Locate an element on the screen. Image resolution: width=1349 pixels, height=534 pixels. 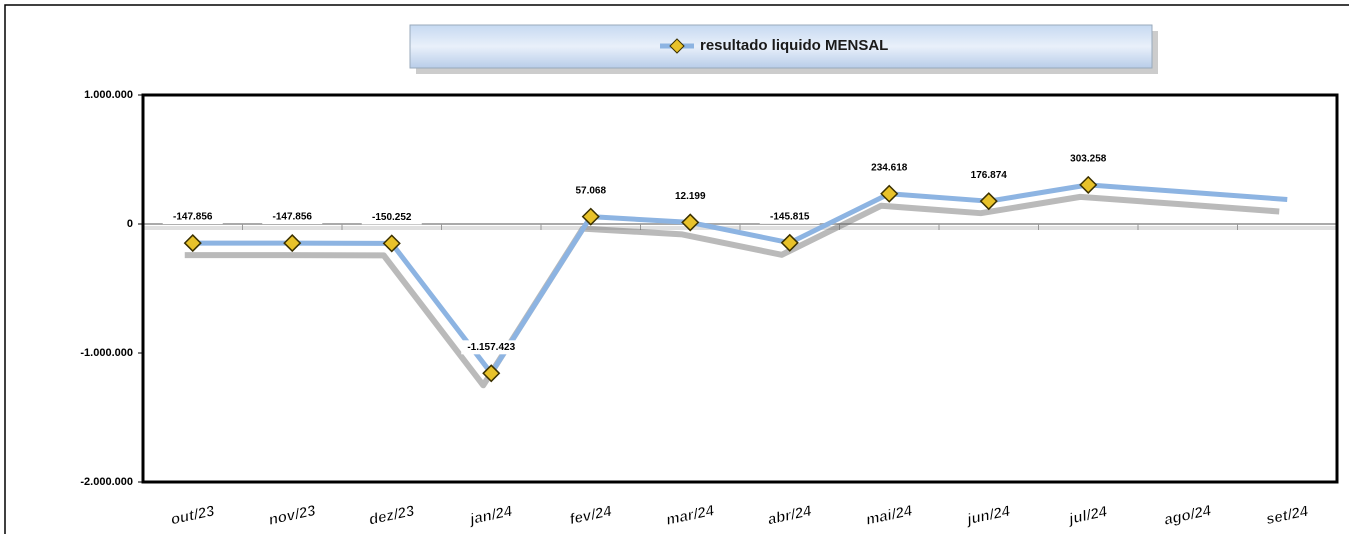
data-label: 57.068 is located at coordinates (590, 190).